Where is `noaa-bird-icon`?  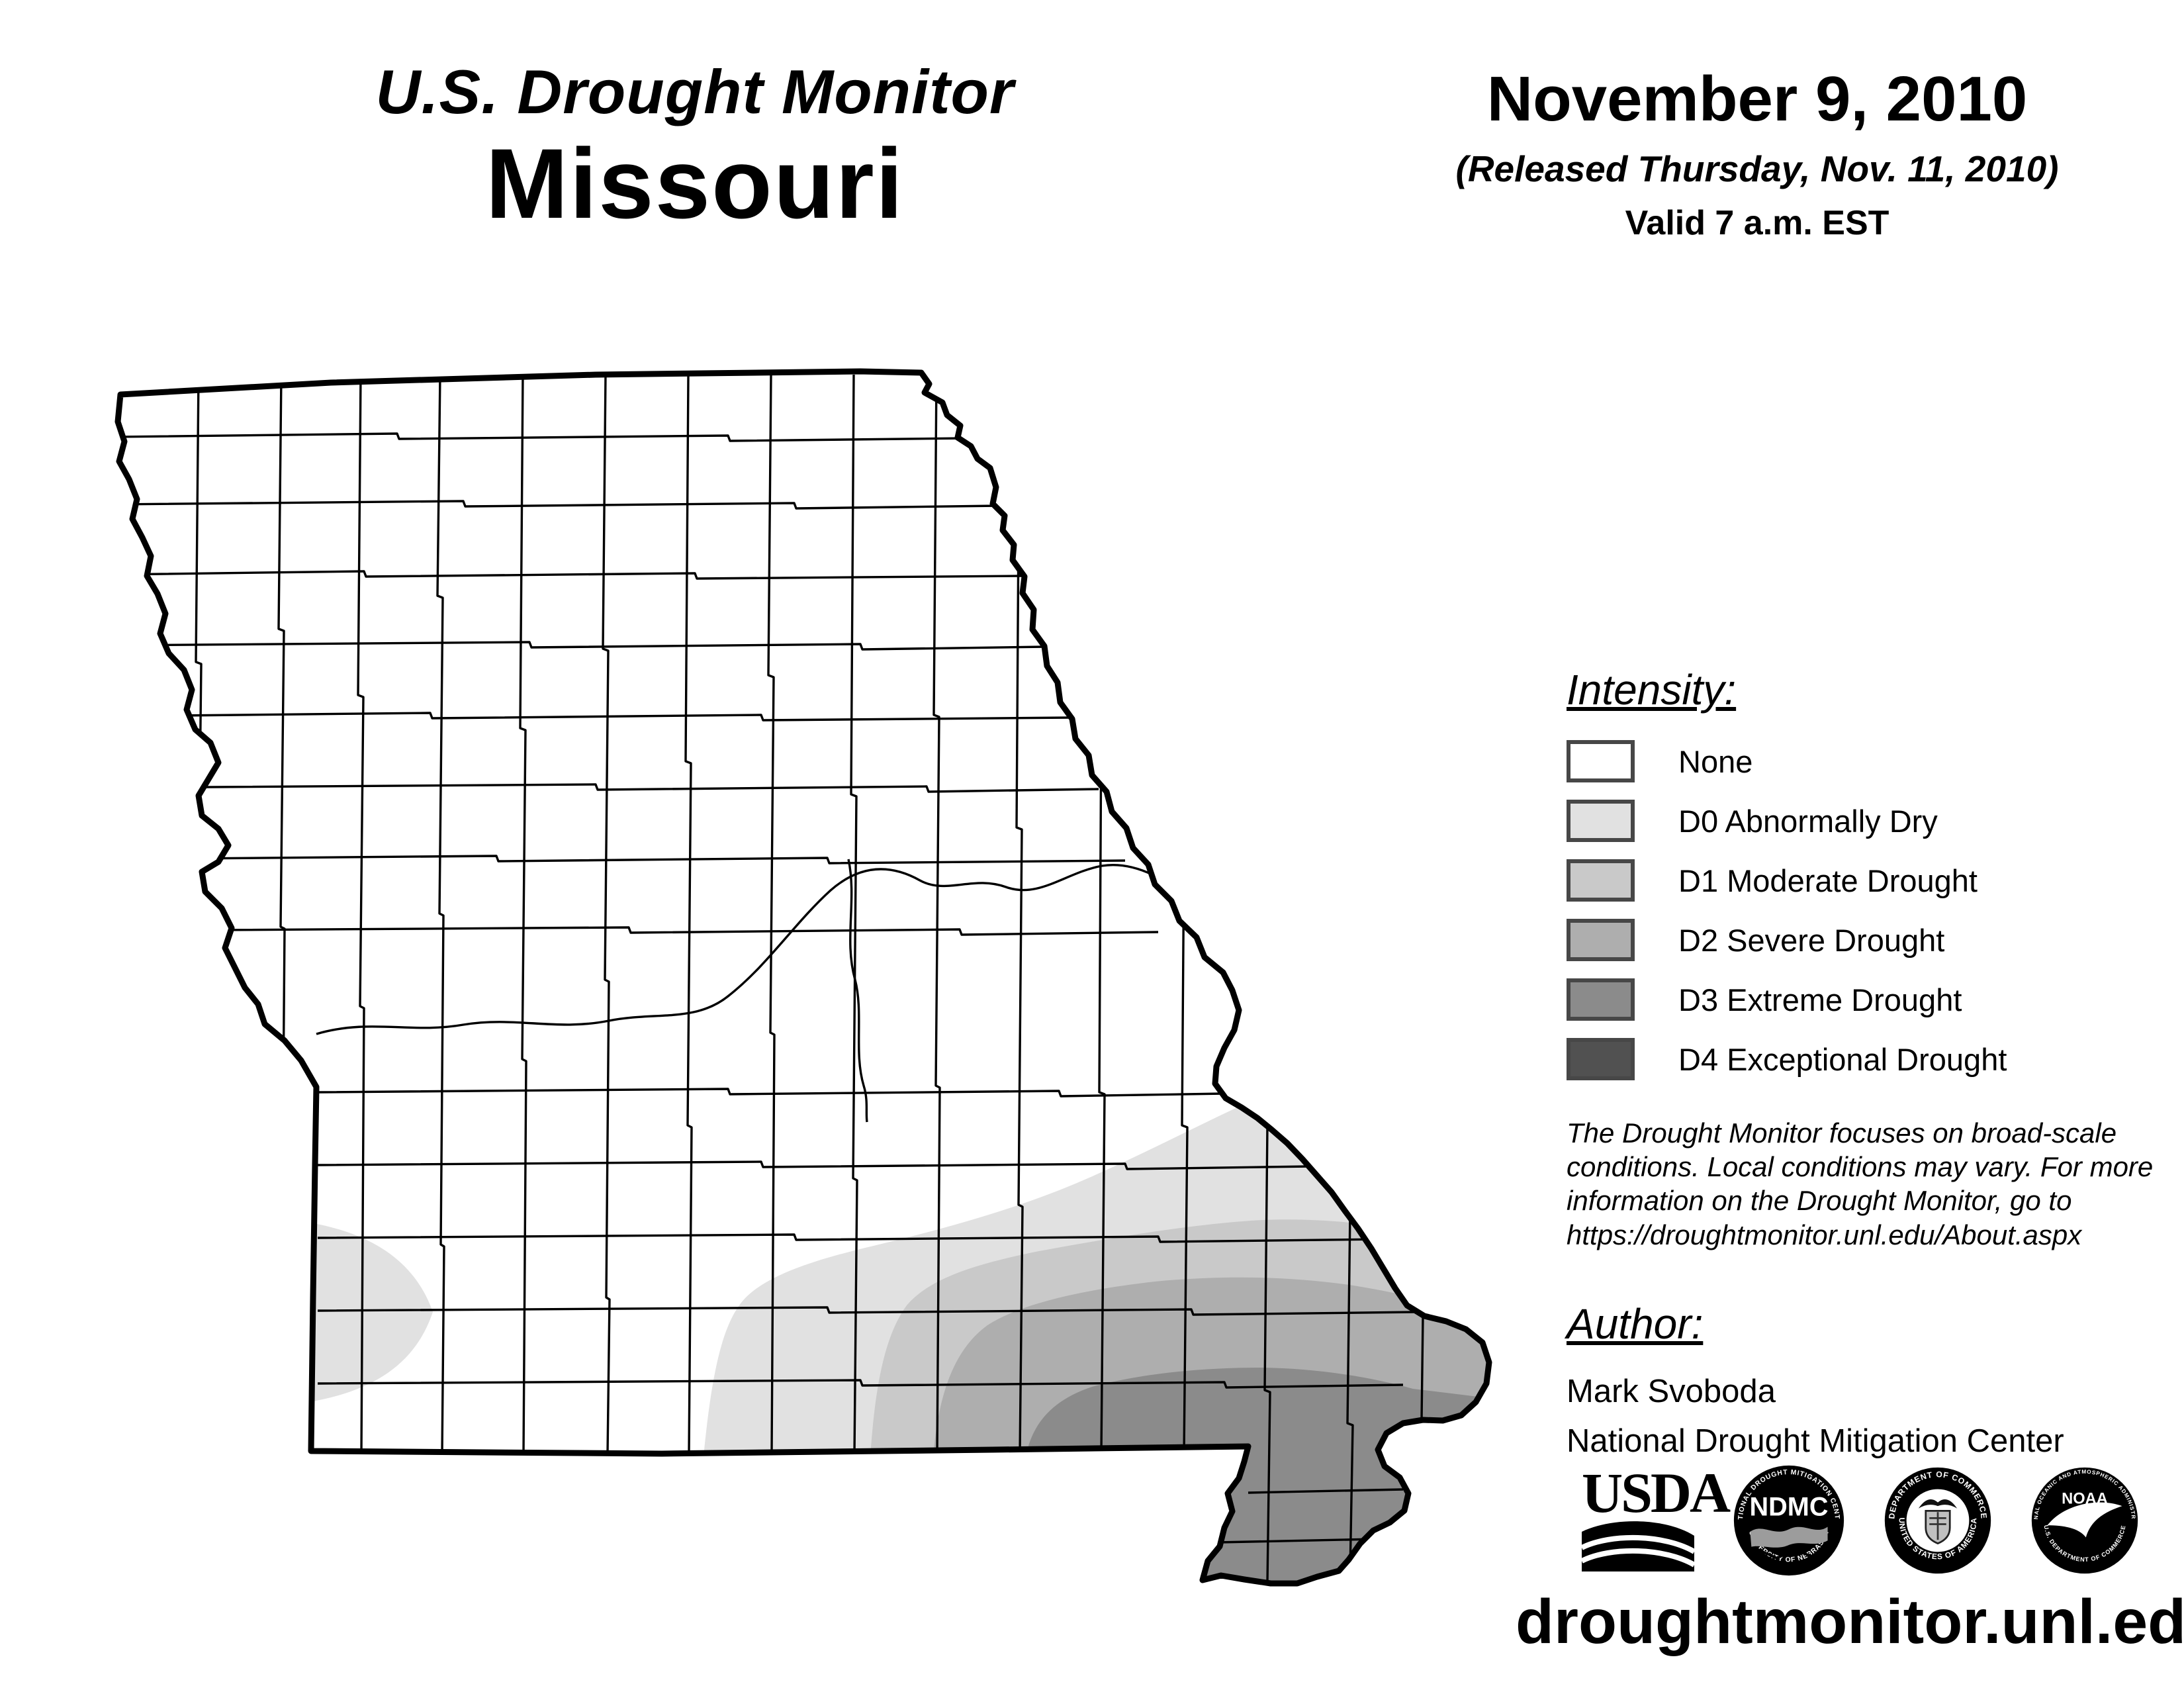
noaa-bird-icon is located at coordinates (2084, 1520).